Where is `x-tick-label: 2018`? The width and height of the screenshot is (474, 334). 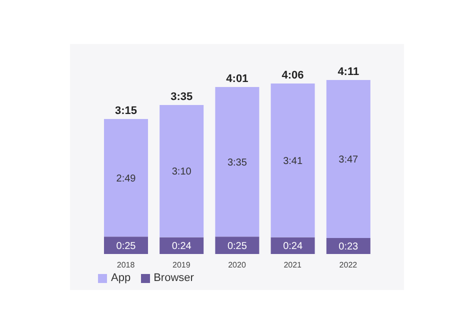
x-tick-label: 2018 is located at coordinates (126, 265).